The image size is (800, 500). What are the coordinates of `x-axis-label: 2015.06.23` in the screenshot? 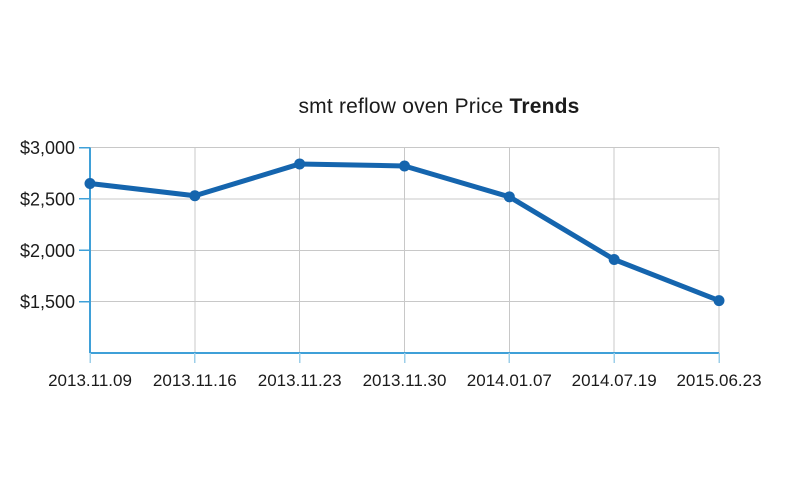 It's located at (718, 380).